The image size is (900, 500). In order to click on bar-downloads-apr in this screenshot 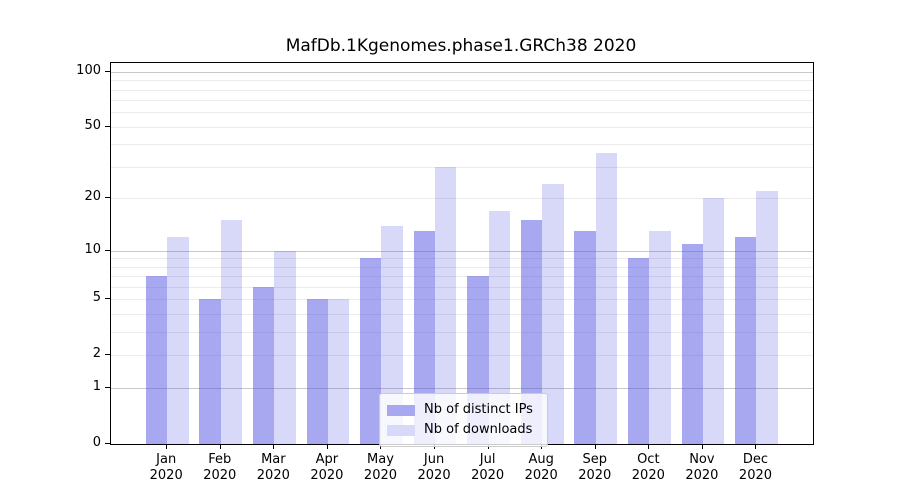, I will do `click(338, 371)`.